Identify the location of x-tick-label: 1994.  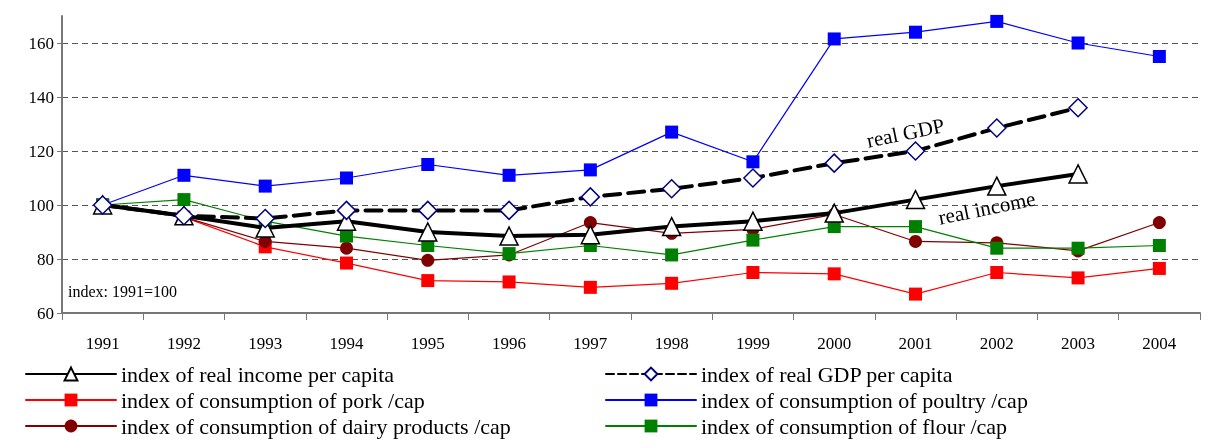
(346, 343).